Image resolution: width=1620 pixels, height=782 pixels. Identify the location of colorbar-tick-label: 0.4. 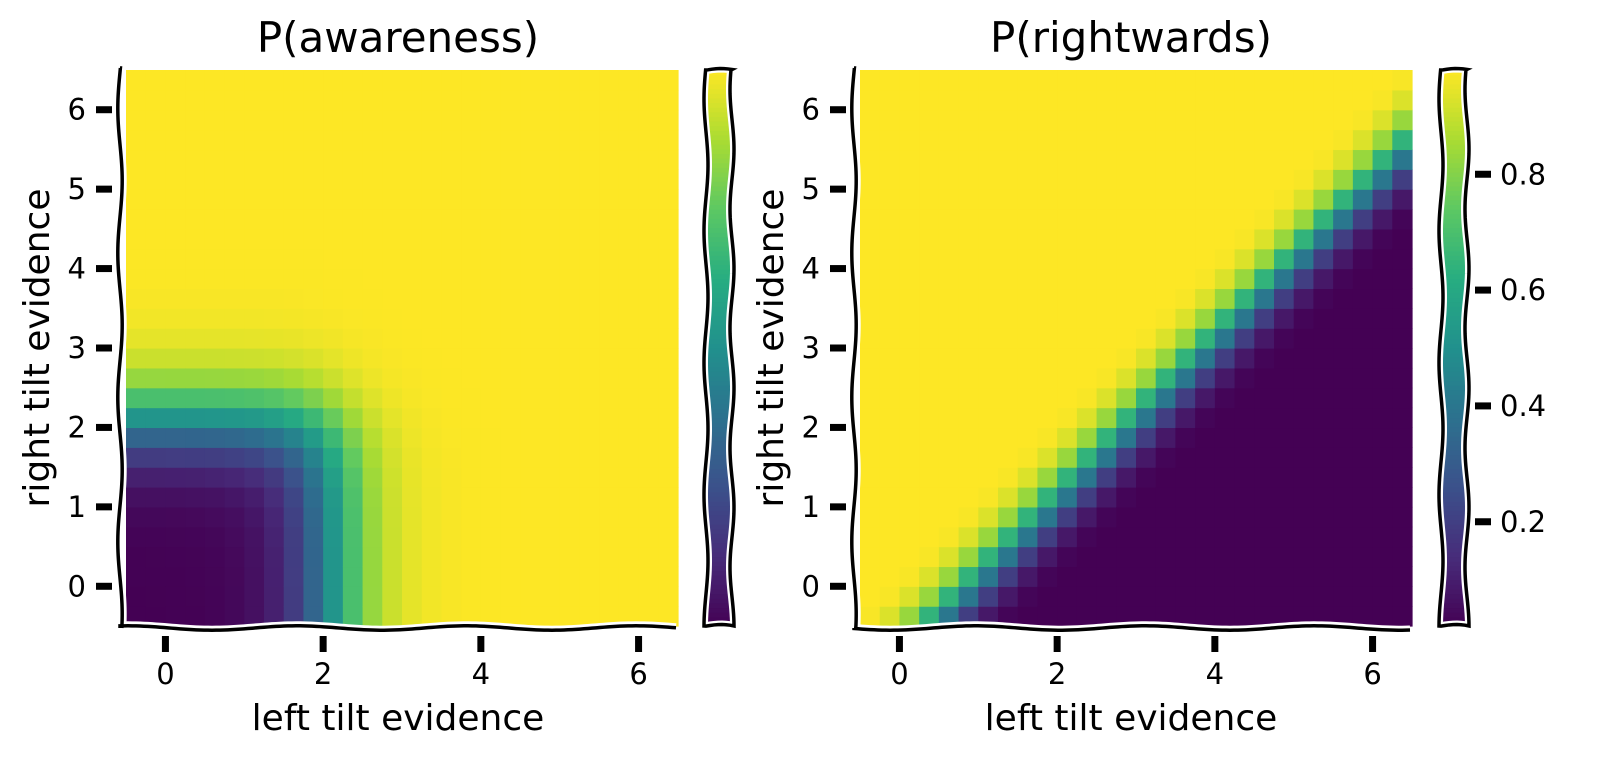
(1523, 406).